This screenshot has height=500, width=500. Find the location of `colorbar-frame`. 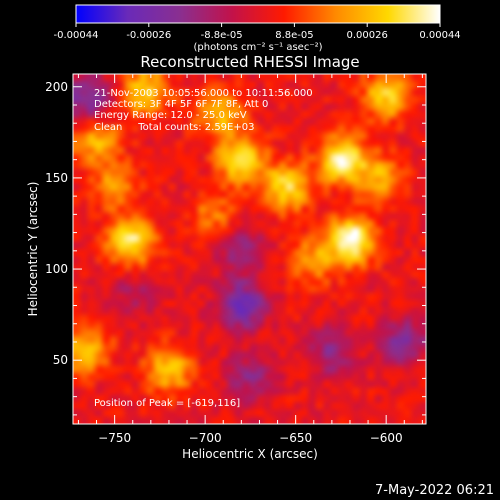

colorbar-frame is located at coordinates (258, 14).